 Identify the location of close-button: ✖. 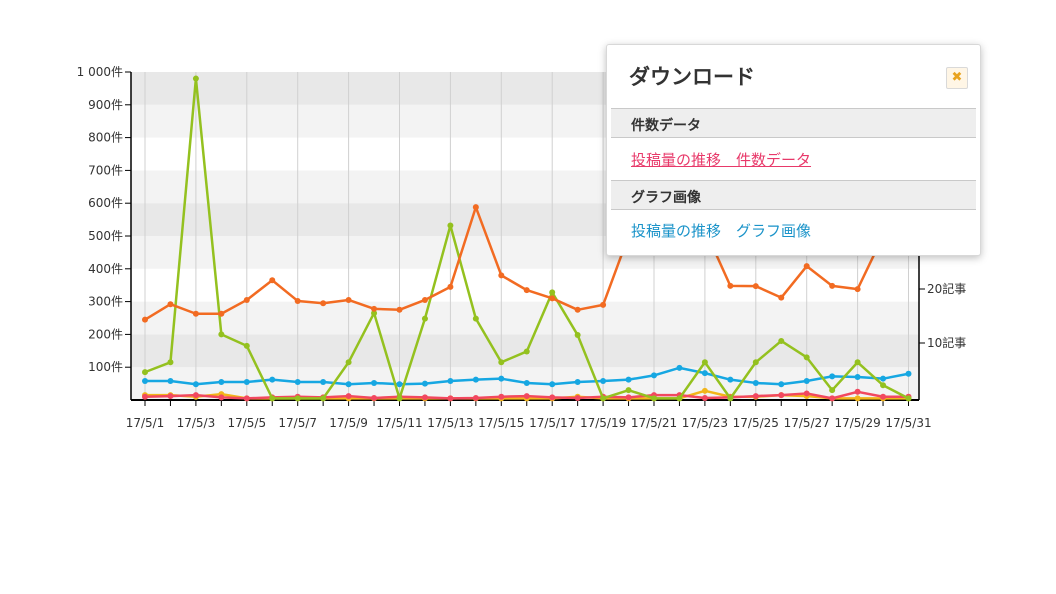
(957, 78).